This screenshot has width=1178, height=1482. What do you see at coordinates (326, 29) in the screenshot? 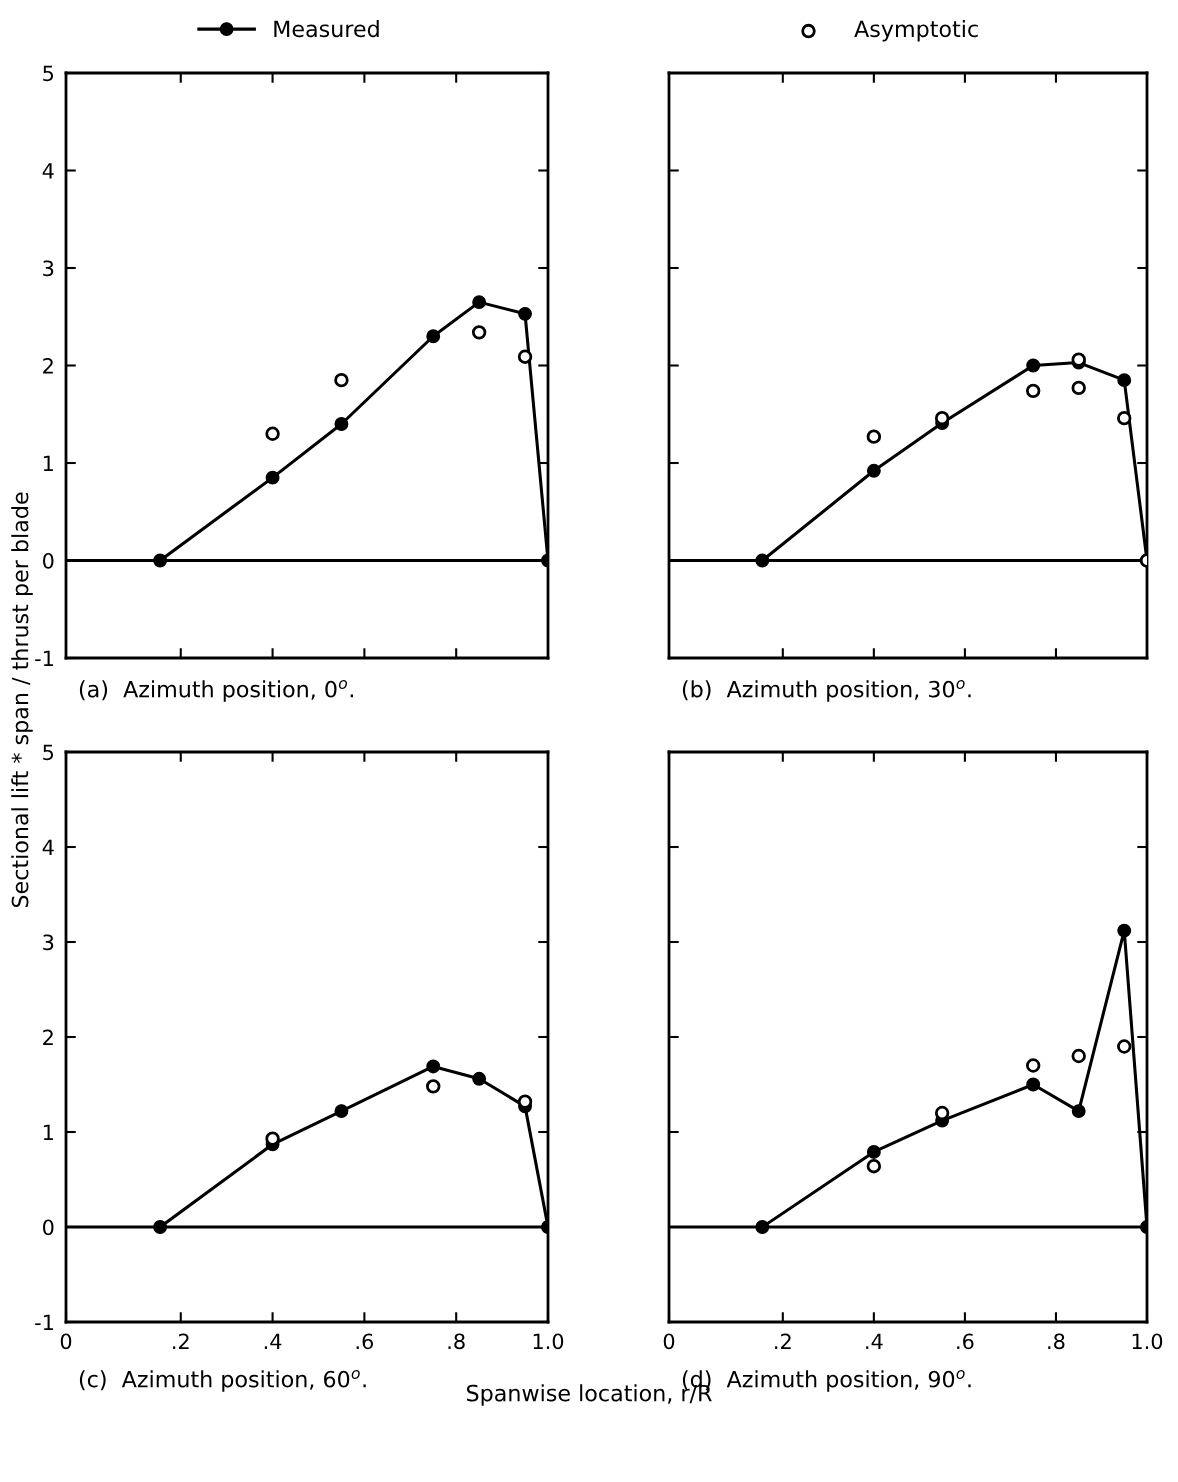
I see `legend-label: Measured` at bounding box center [326, 29].